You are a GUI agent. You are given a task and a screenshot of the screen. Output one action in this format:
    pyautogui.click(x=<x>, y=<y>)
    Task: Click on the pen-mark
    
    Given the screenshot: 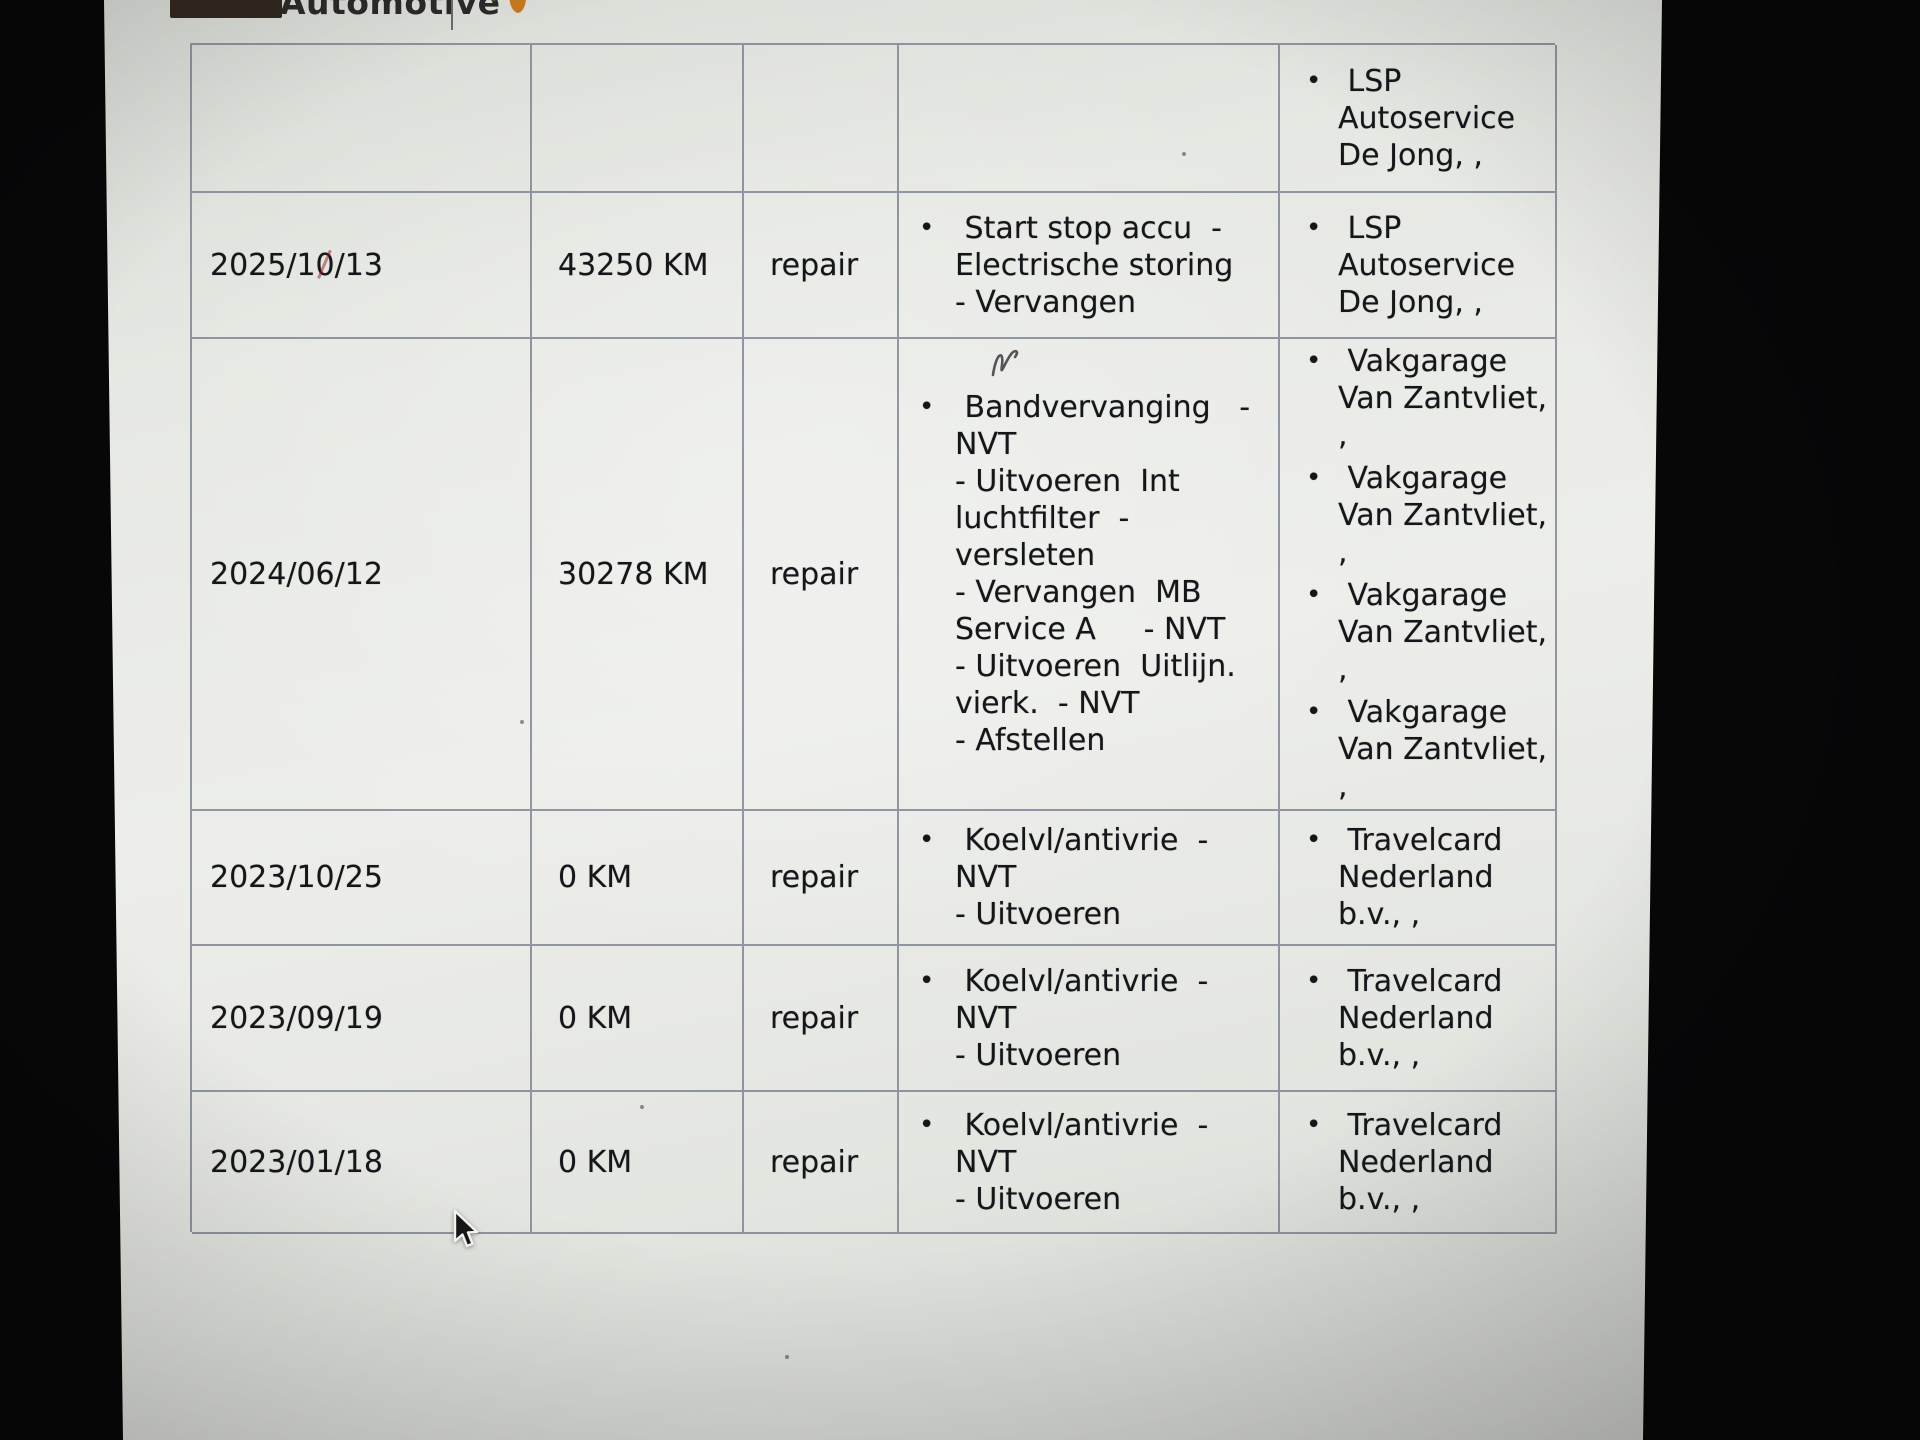 What is the action you would take?
    pyautogui.click(x=1005, y=363)
    